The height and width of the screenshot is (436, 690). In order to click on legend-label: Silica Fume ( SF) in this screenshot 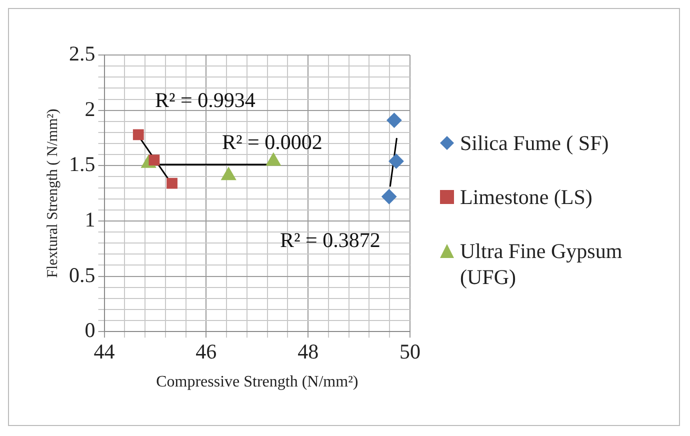, I will do `click(534, 143)`.